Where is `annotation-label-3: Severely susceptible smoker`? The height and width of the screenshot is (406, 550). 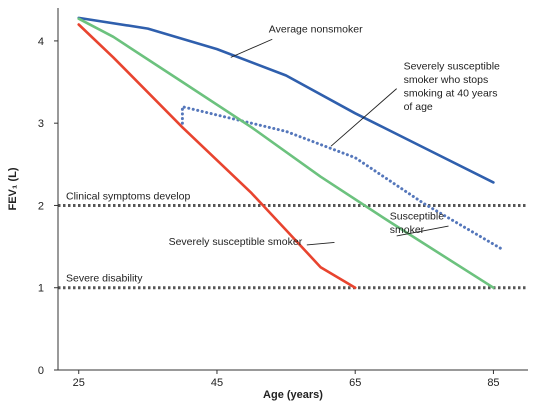
annotation-label-3: Severely susceptible smoker is located at coordinates (236, 242).